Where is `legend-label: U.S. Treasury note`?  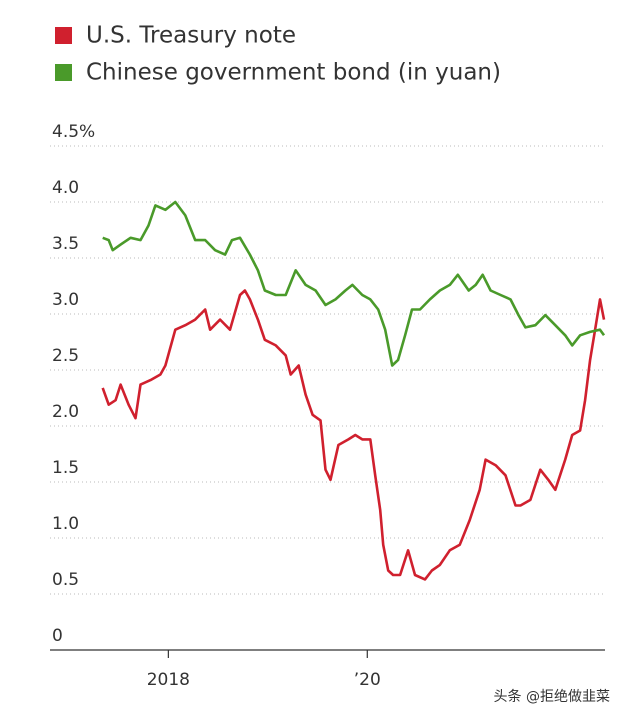 legend-label: U.S. Treasury note is located at coordinates (191, 36).